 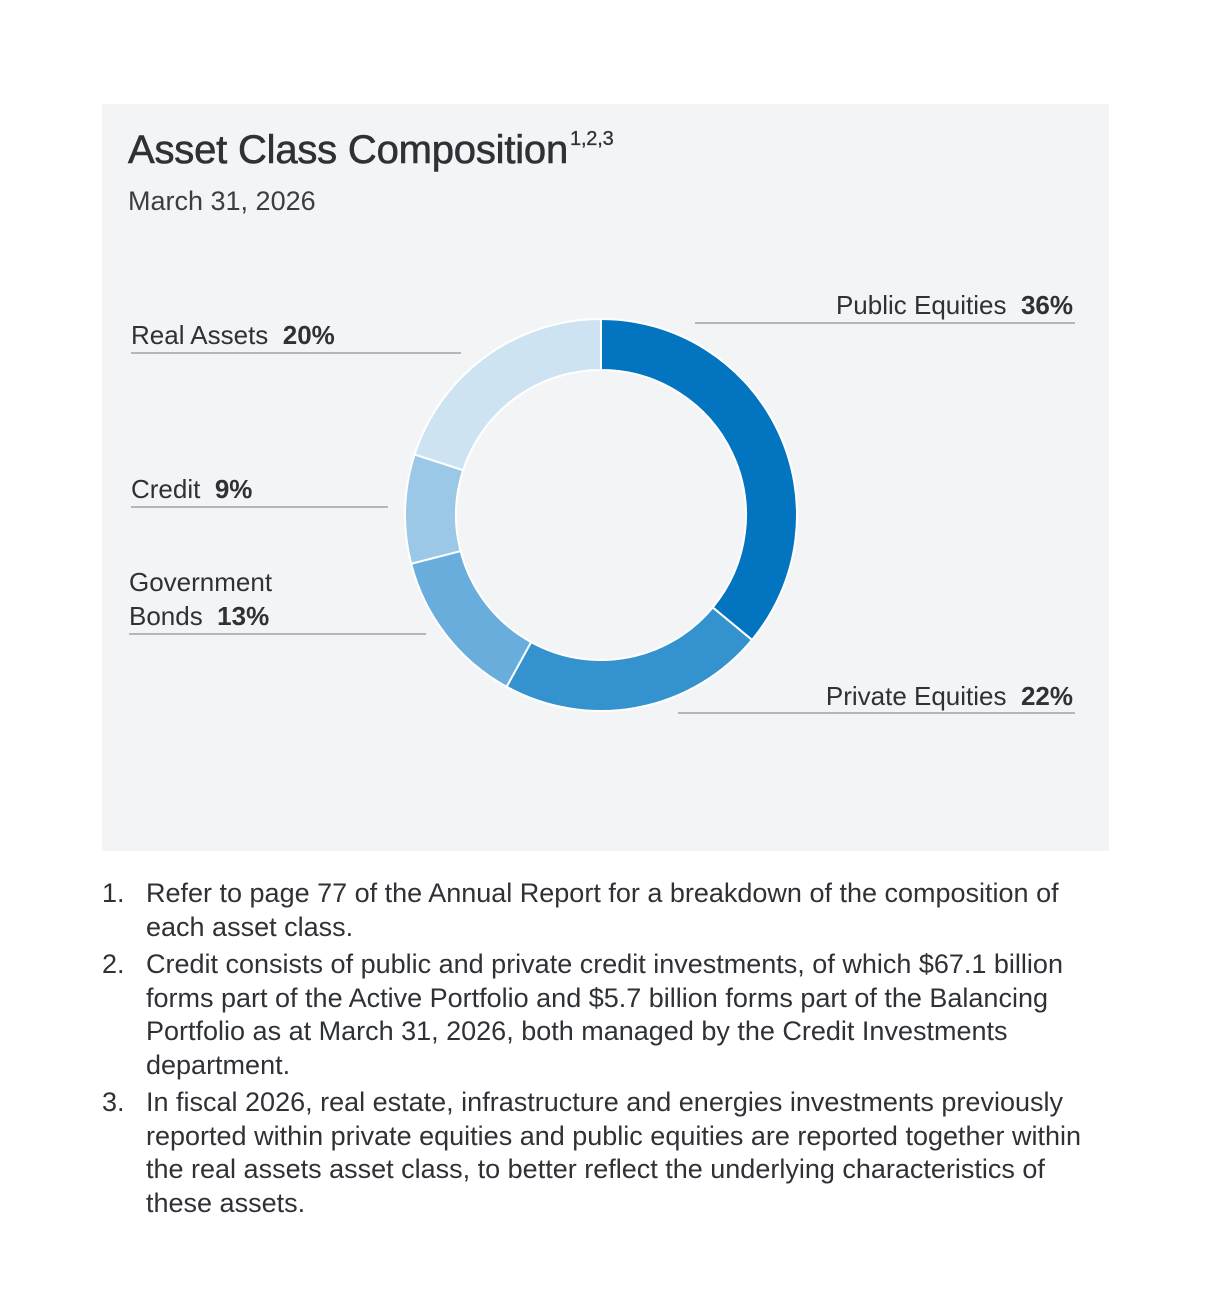 I want to click on slice-name: Bonds, so click(x=173, y=616).